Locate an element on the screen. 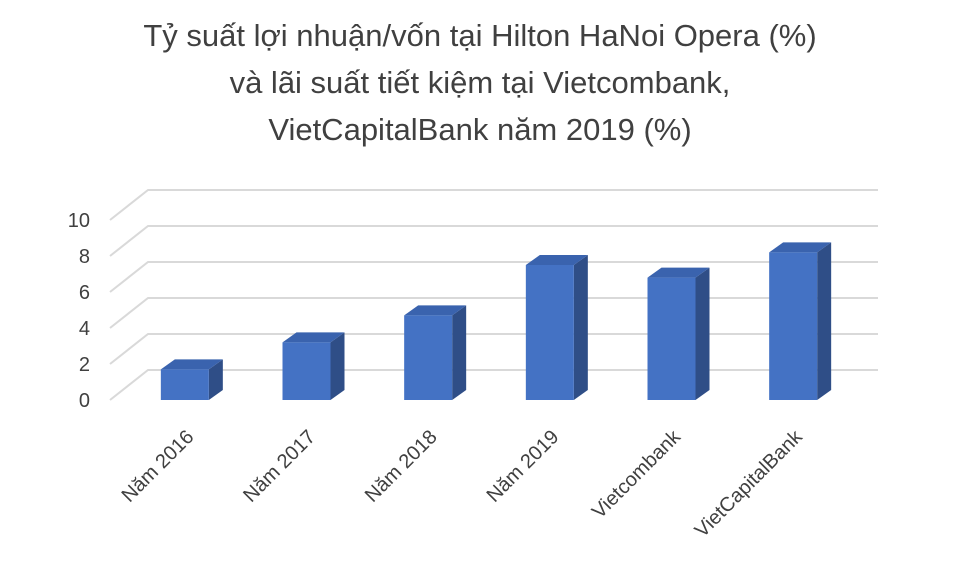 Image resolution: width=960 pixels, height=573 pixels. x-tick-label-3: Năm 2019 is located at coordinates (523, 466).